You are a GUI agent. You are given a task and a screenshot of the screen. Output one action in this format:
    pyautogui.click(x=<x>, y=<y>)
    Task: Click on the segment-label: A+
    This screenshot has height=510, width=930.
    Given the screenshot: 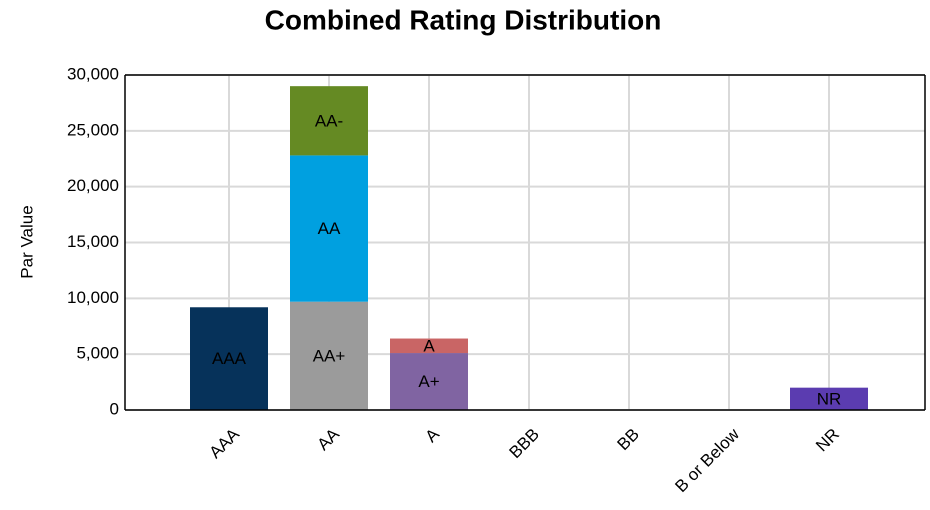 What is the action you would take?
    pyautogui.click(x=428, y=381)
    